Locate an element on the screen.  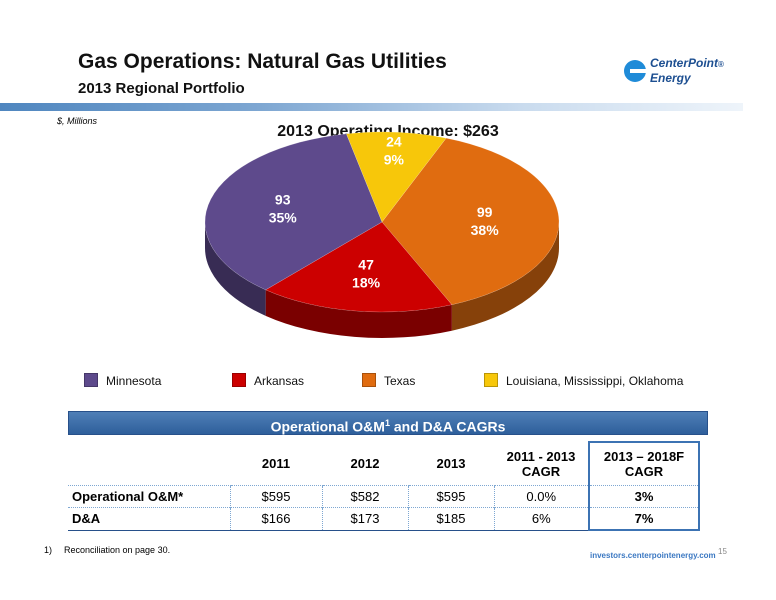
table-cell: 6% is located at coordinates (541, 519).